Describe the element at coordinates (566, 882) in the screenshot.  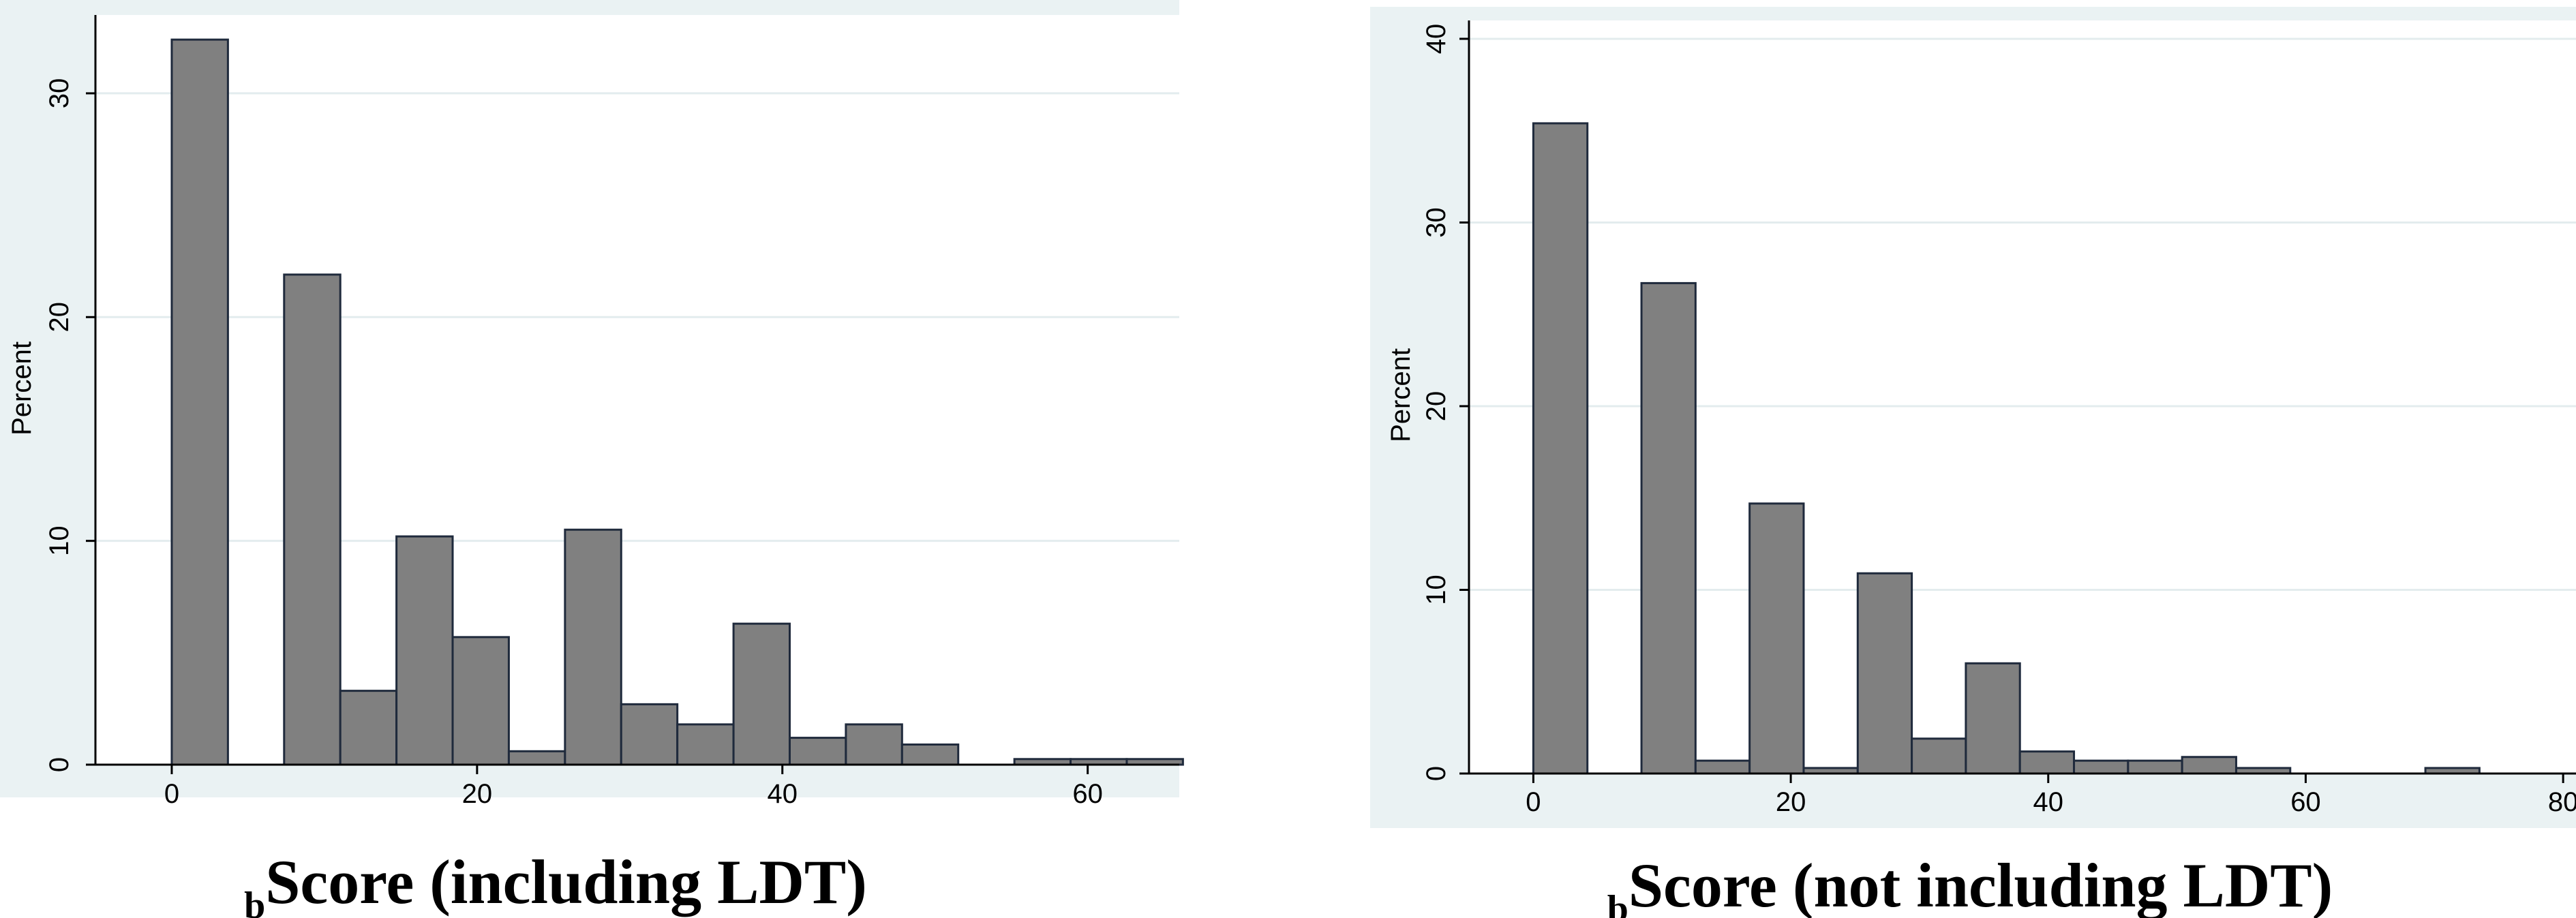
I see `x-caption-text: Score (including LDT)` at that location.